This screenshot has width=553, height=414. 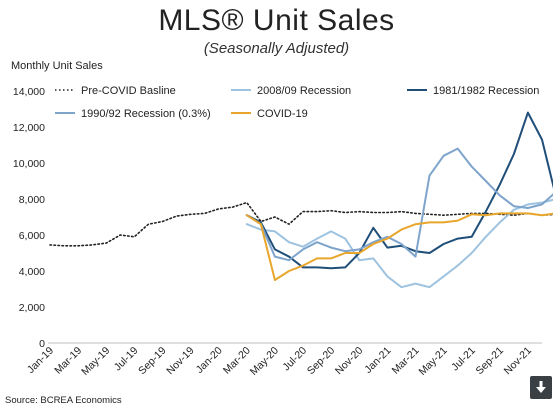 What do you see at coordinates (180, 361) in the screenshot?
I see `x-tick-label: Nov-19` at bounding box center [180, 361].